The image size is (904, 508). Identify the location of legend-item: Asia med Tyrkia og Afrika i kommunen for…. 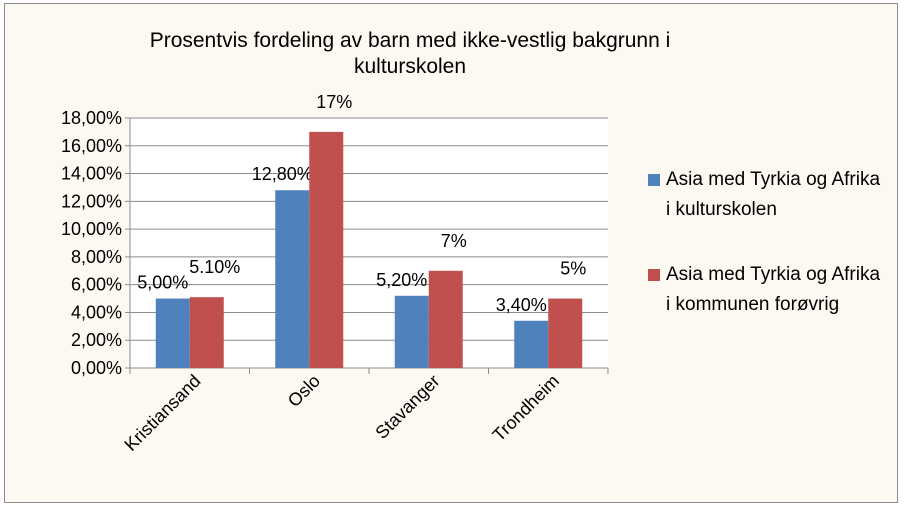
(768, 290).